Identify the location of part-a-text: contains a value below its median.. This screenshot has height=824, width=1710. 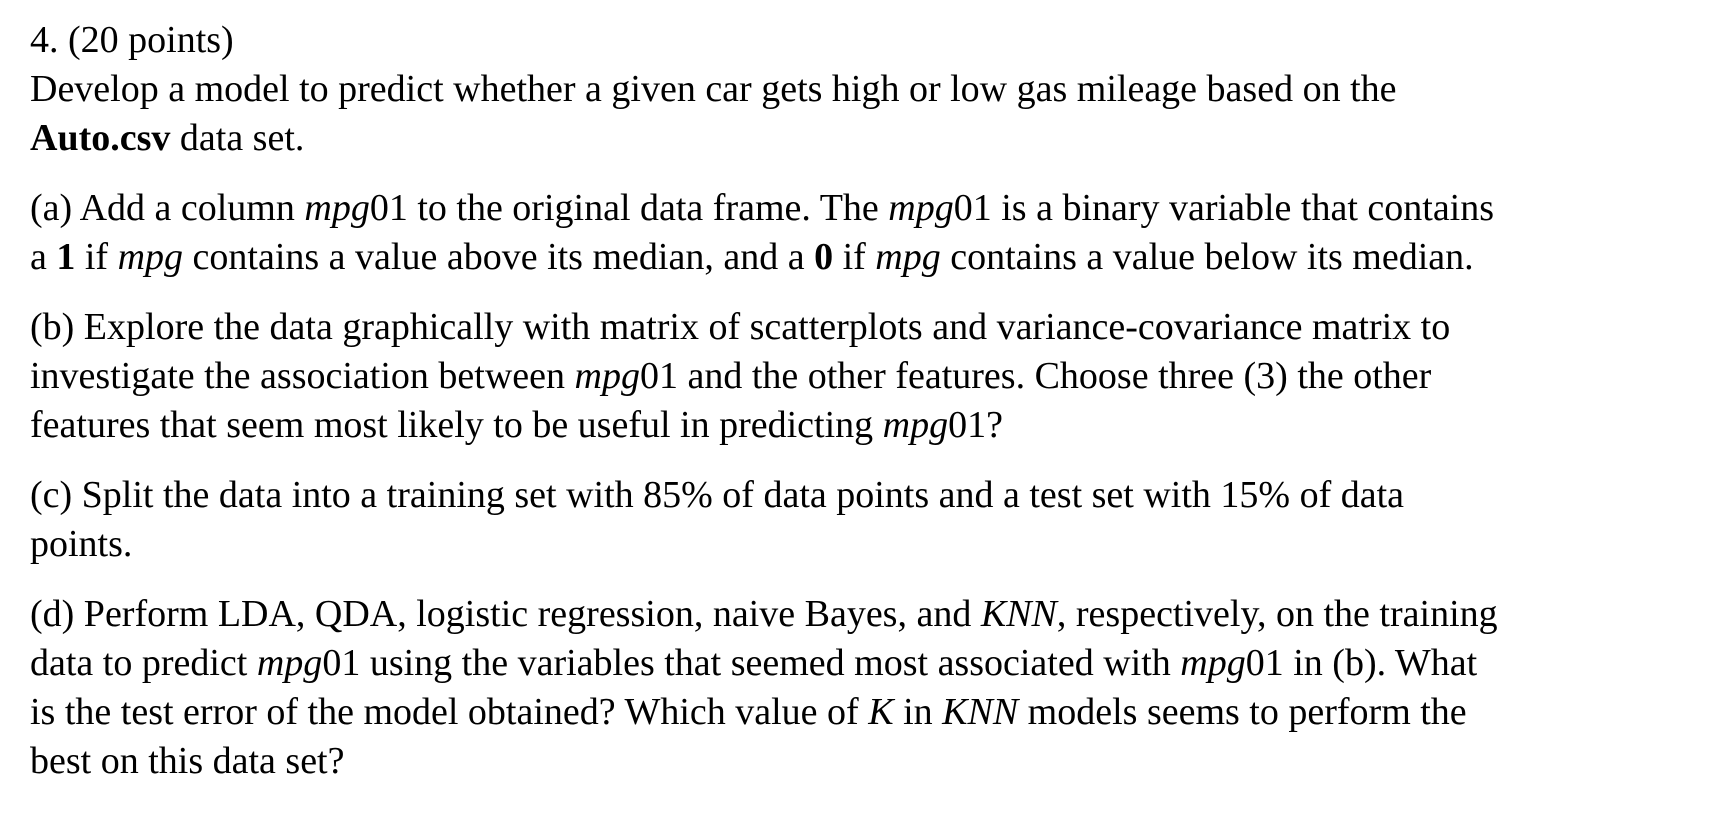
(1207, 257).